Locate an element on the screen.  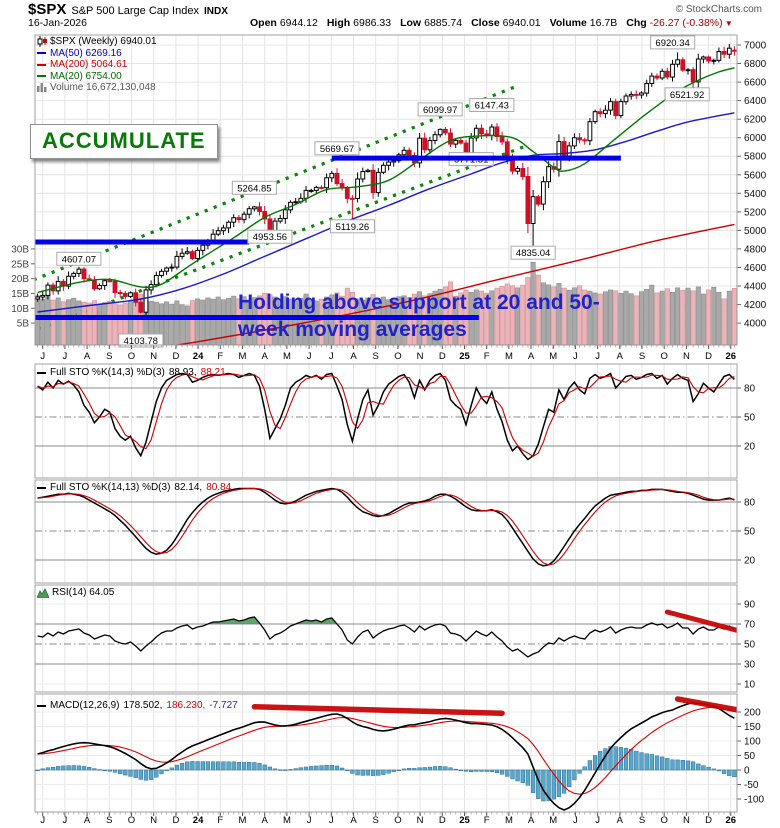
svg-text: 30B is located at coordinates (20, 249).